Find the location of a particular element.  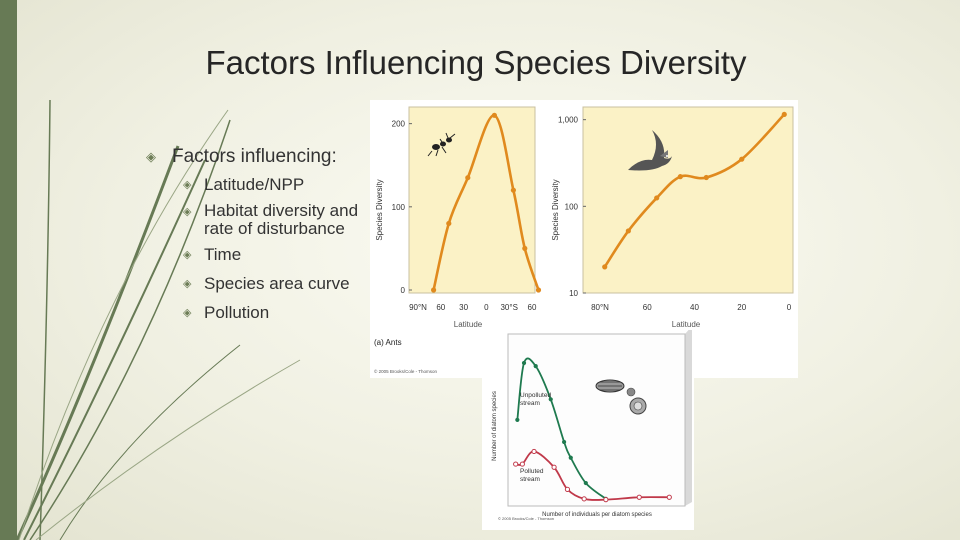

ants-x-axis-label: Latitude is located at coordinates (468, 324).